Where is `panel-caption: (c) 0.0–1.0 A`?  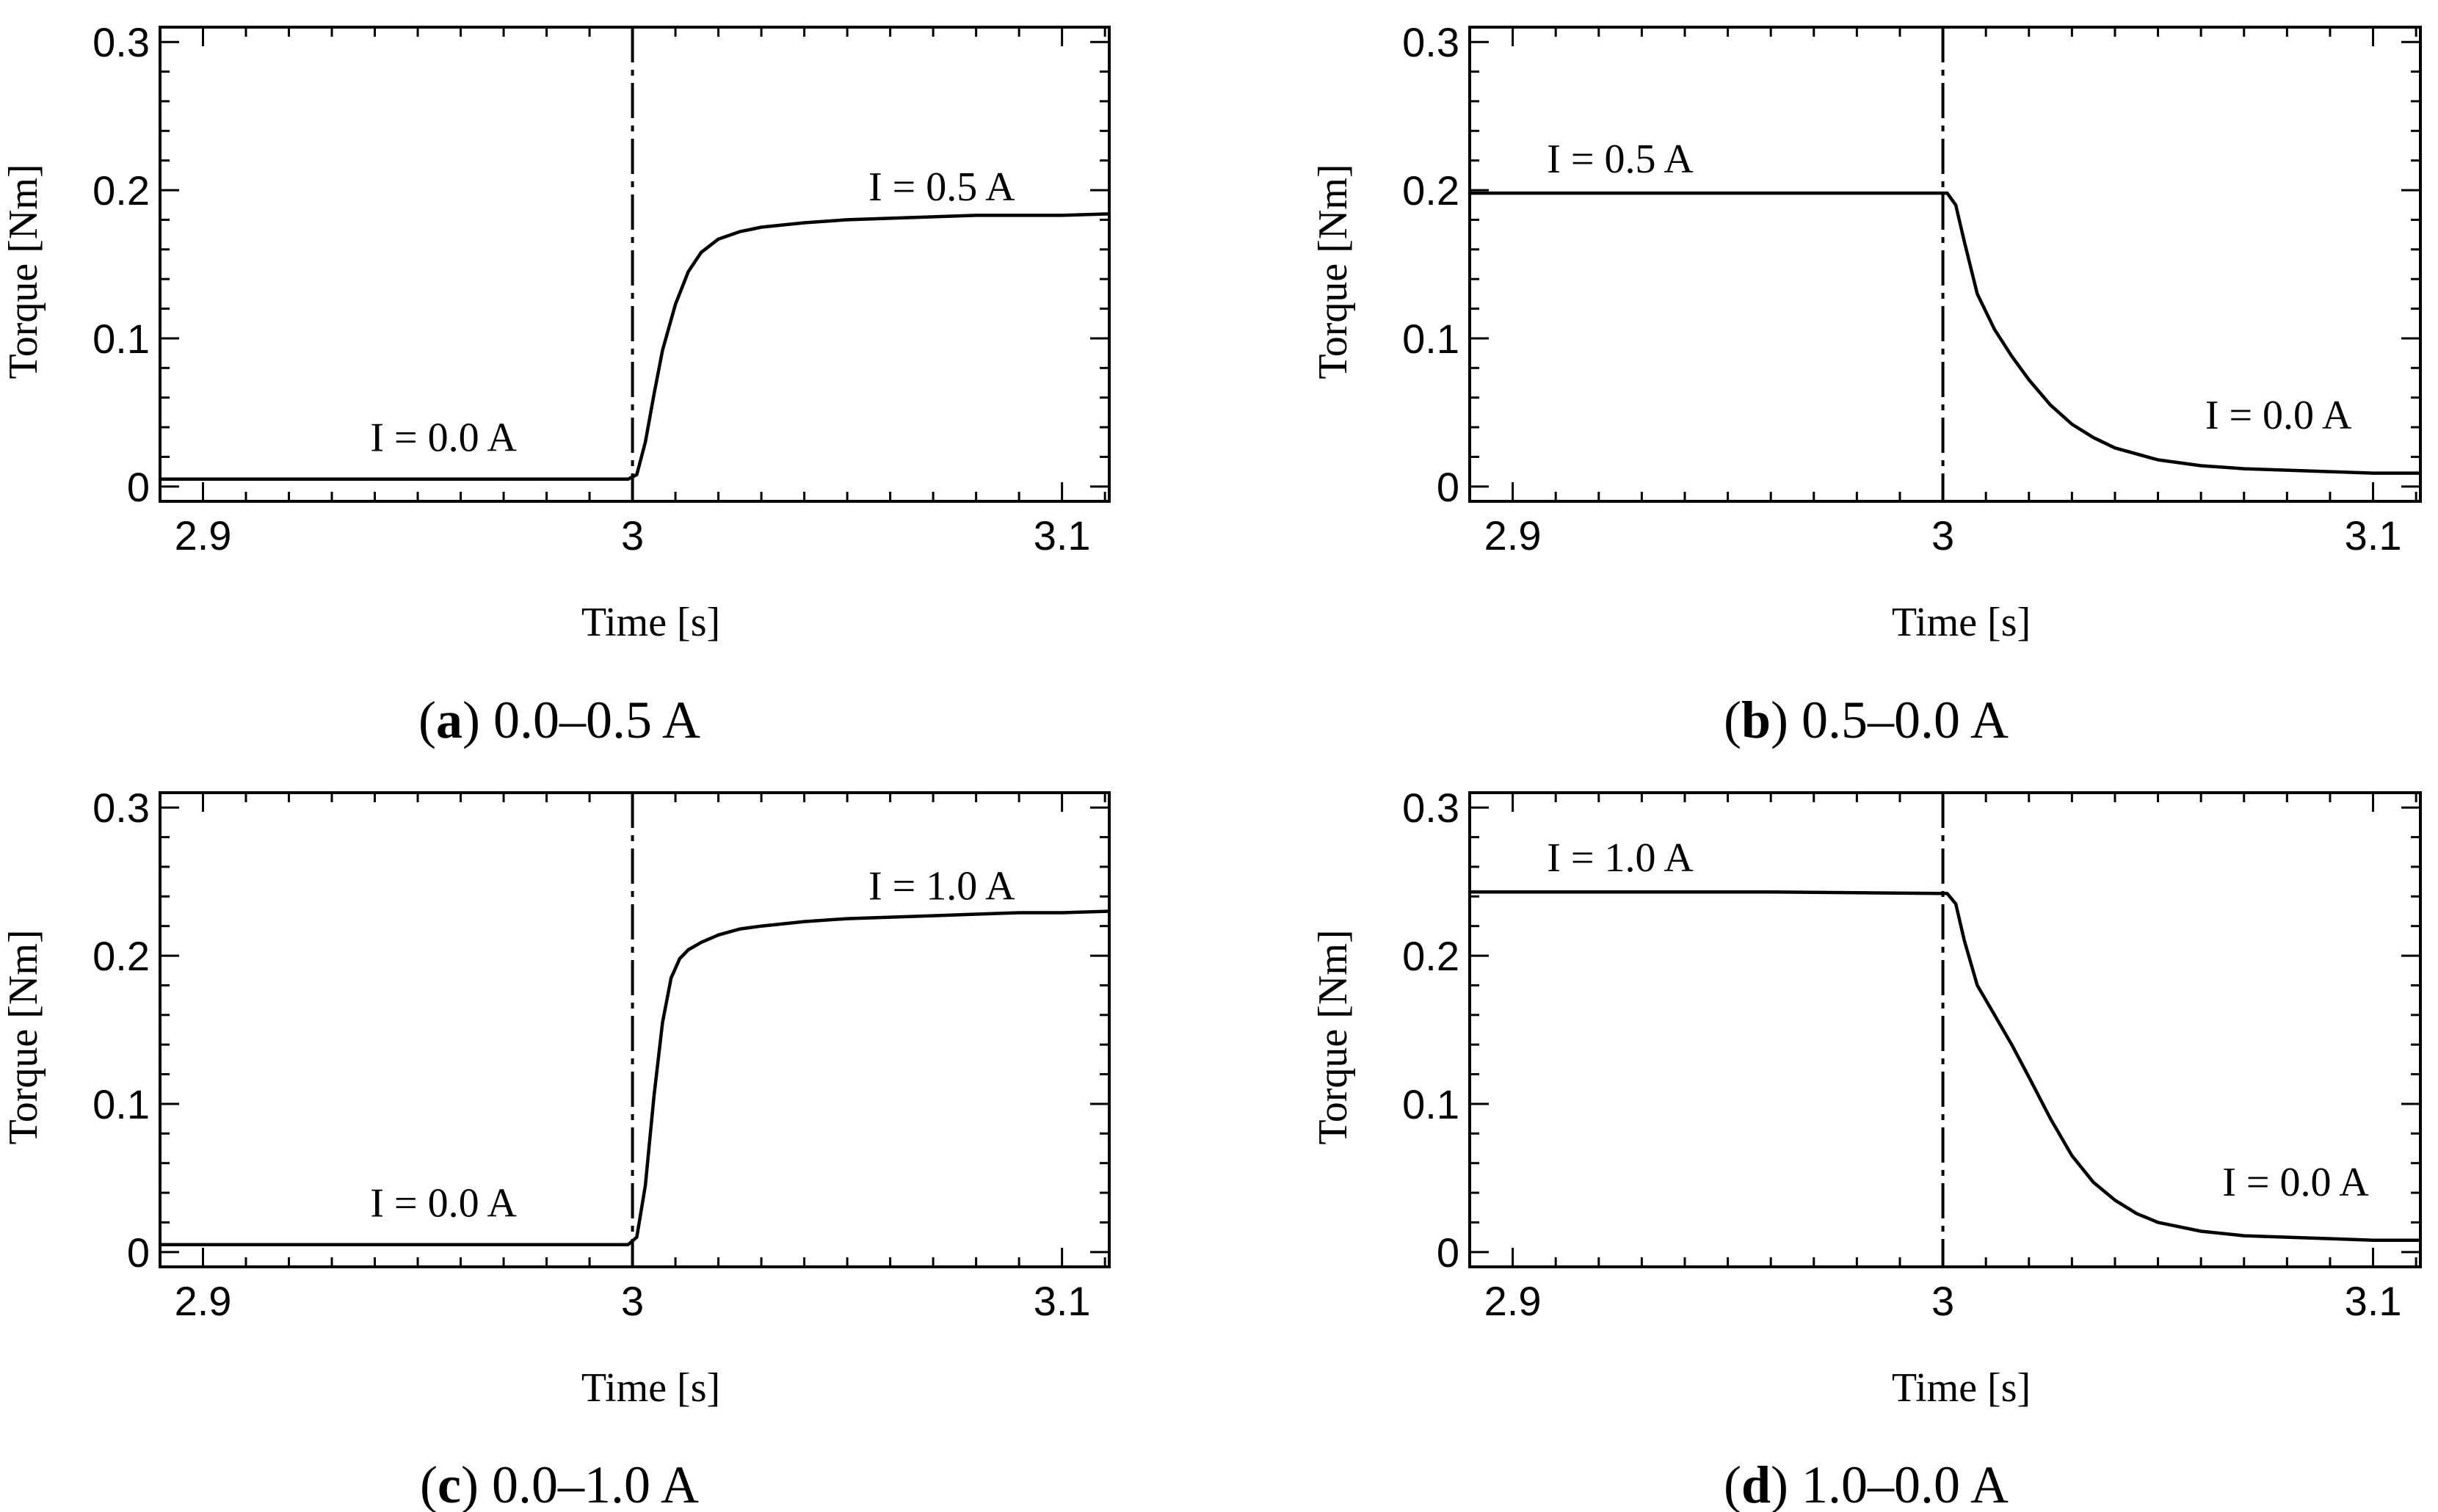 panel-caption: (c) 0.0–1.0 A is located at coordinates (559, 1483).